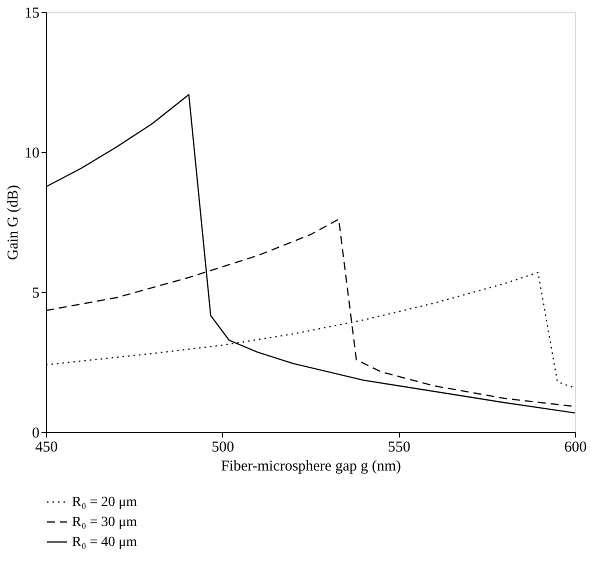 Image resolution: width=612 pixels, height=588 pixels. Describe the element at coordinates (14, 222) in the screenshot. I see `y-axis-title: Gain G (dB)` at that location.